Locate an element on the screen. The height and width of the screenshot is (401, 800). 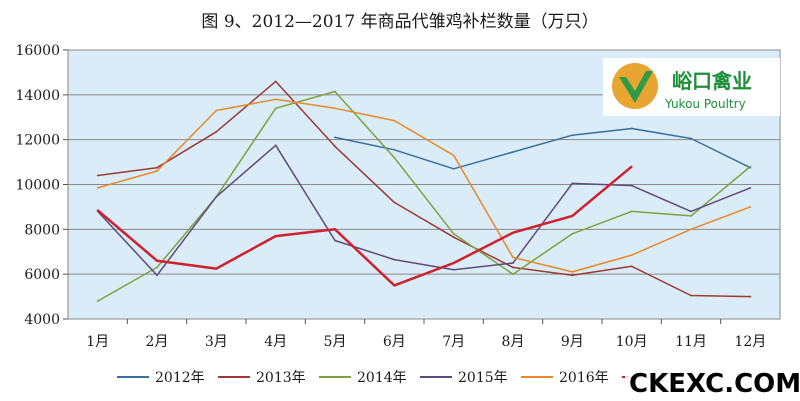
x-tick-label: 10月 is located at coordinates (632, 342).